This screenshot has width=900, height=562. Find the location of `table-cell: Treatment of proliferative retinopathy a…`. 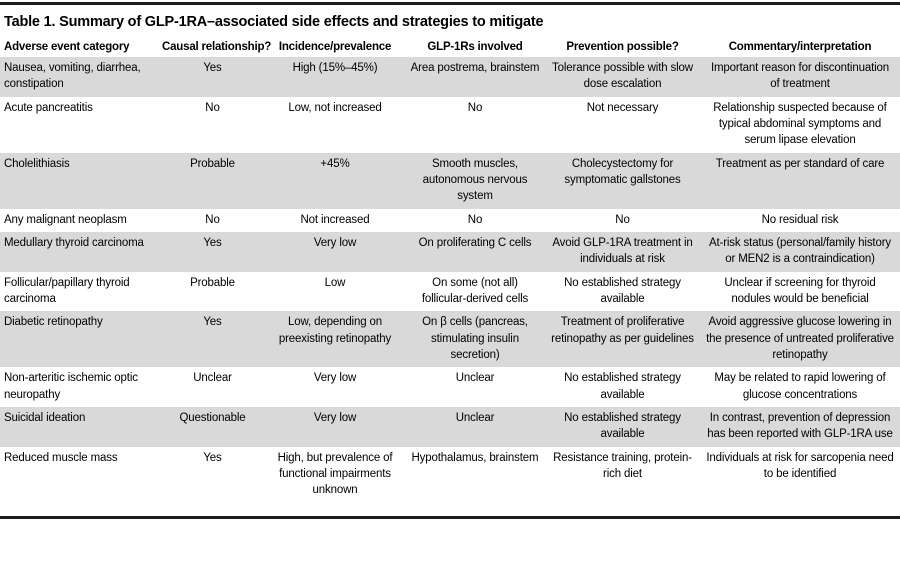

table-cell: Treatment of proliferative retinopathy a… is located at coordinates (622, 330).